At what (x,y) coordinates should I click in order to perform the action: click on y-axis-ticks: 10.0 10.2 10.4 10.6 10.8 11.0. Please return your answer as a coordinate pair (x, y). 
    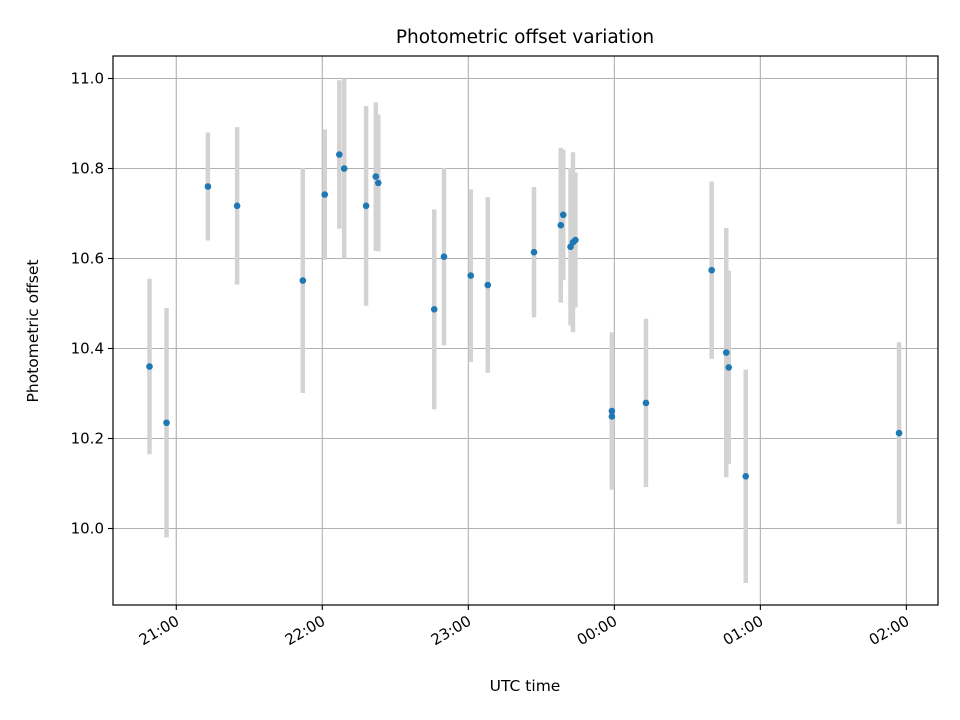
    Looking at the image, I should click on (92, 304).